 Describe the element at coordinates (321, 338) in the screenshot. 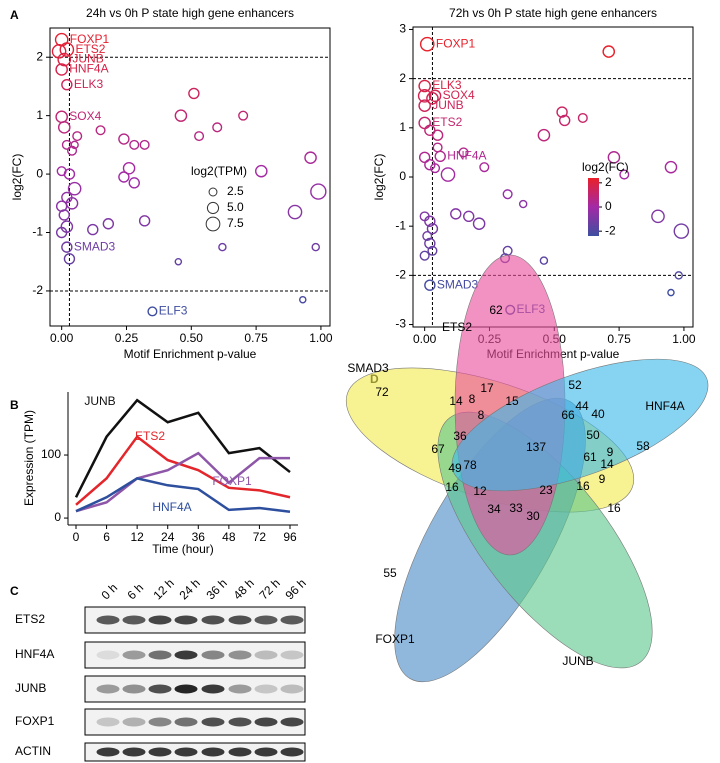

I see `x-tick-label: 1.00` at that location.